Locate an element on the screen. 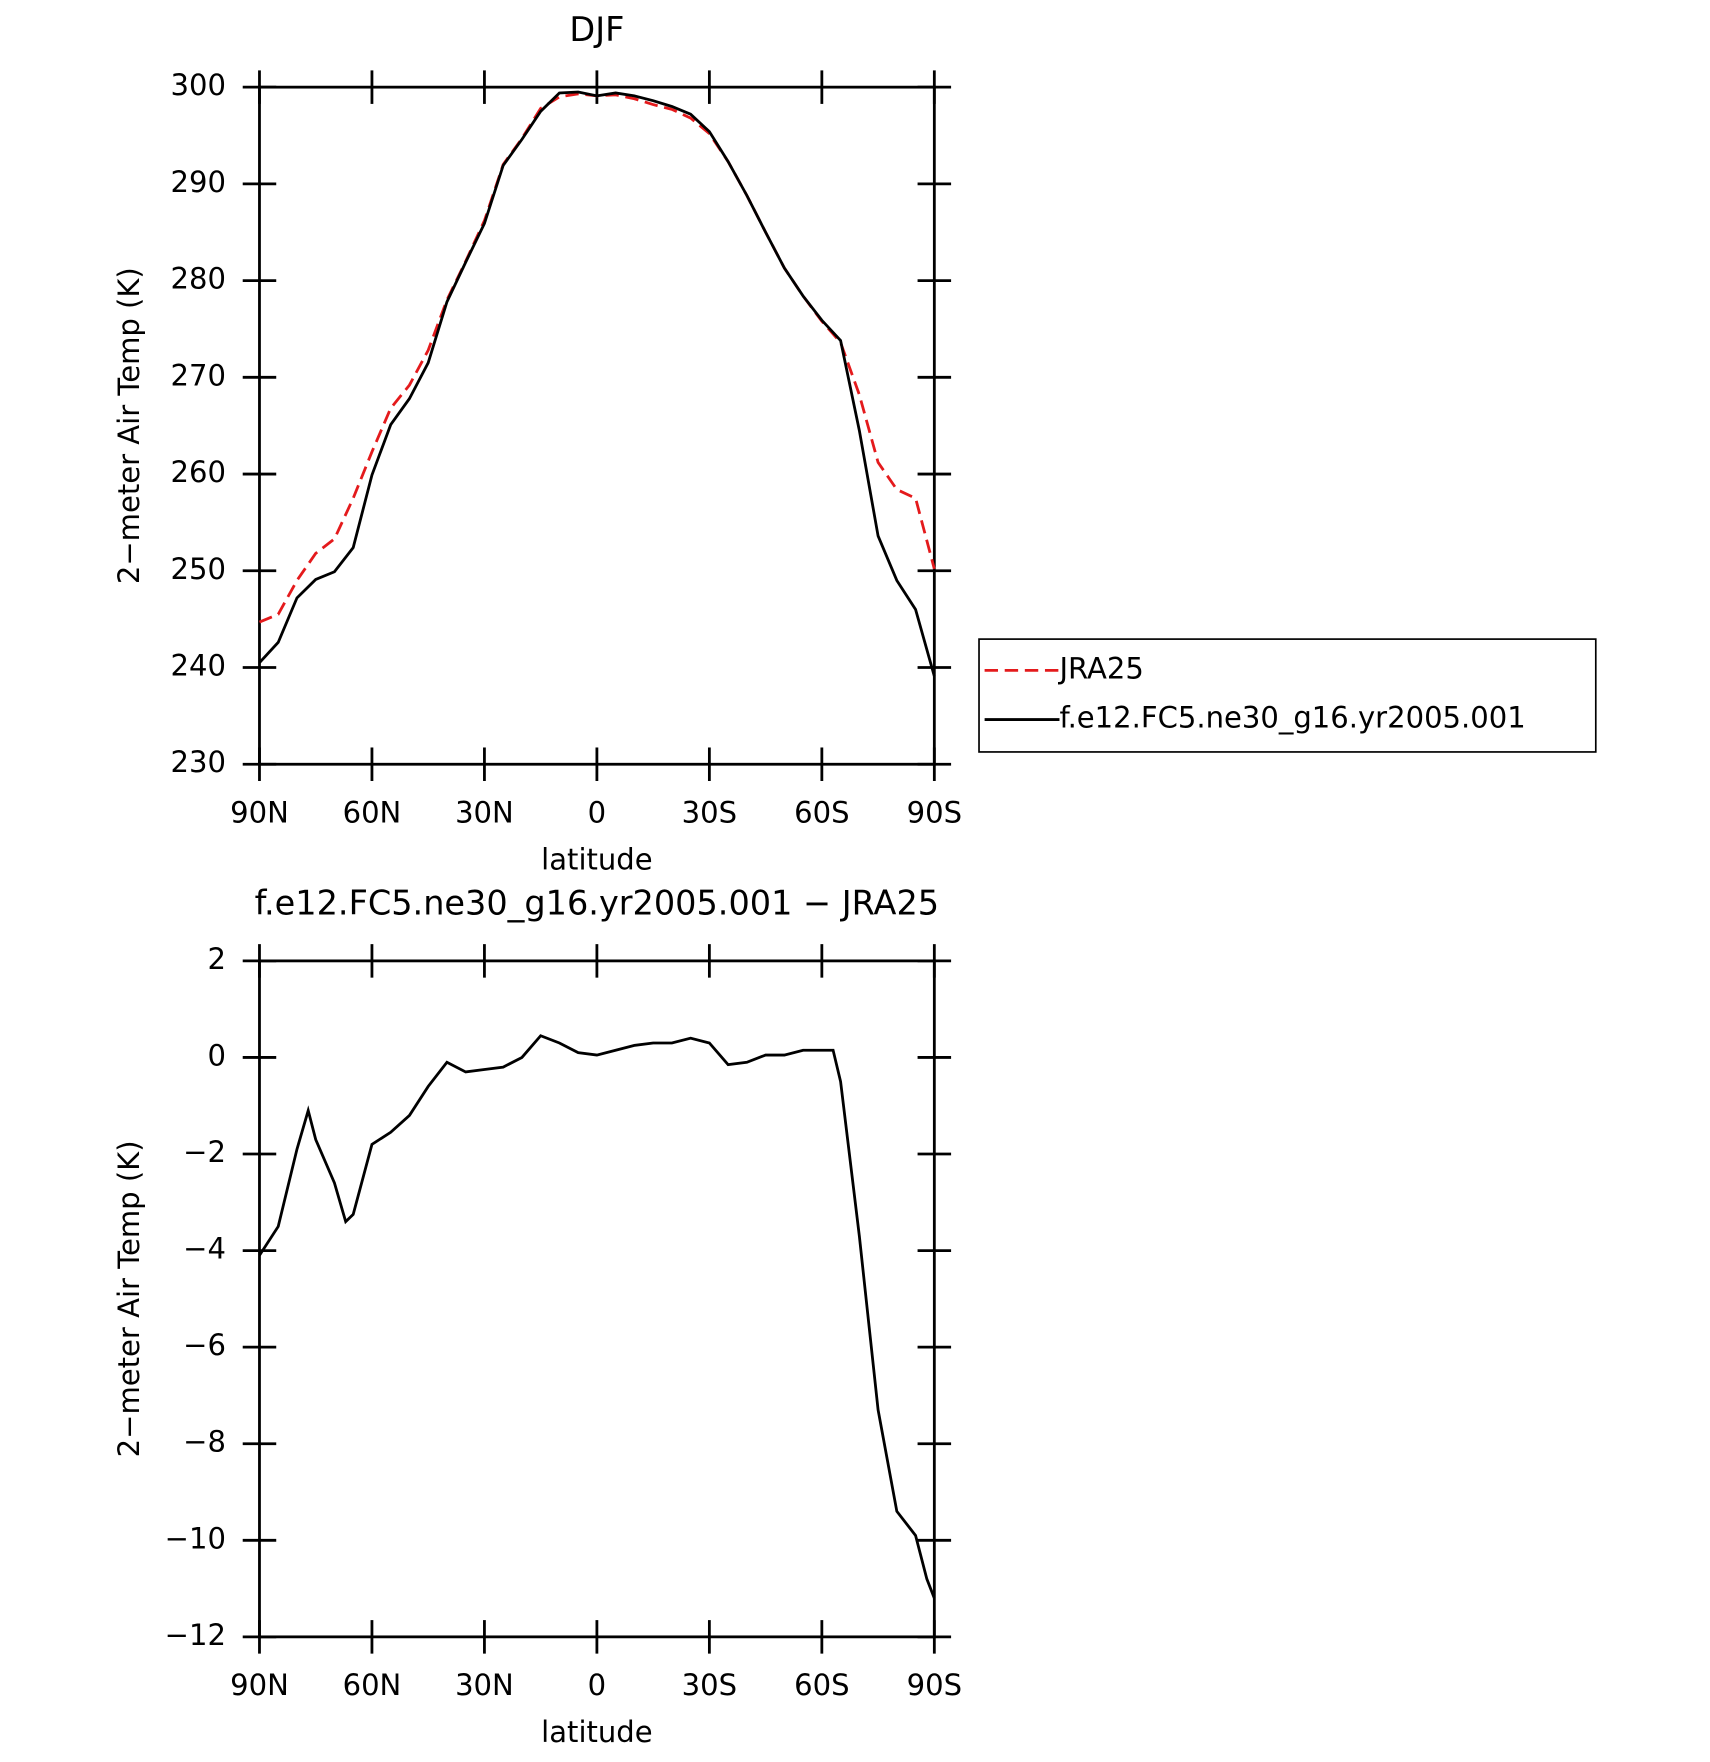 The height and width of the screenshot is (1762, 1710). y-tick-label: 270 is located at coordinates (198, 375).